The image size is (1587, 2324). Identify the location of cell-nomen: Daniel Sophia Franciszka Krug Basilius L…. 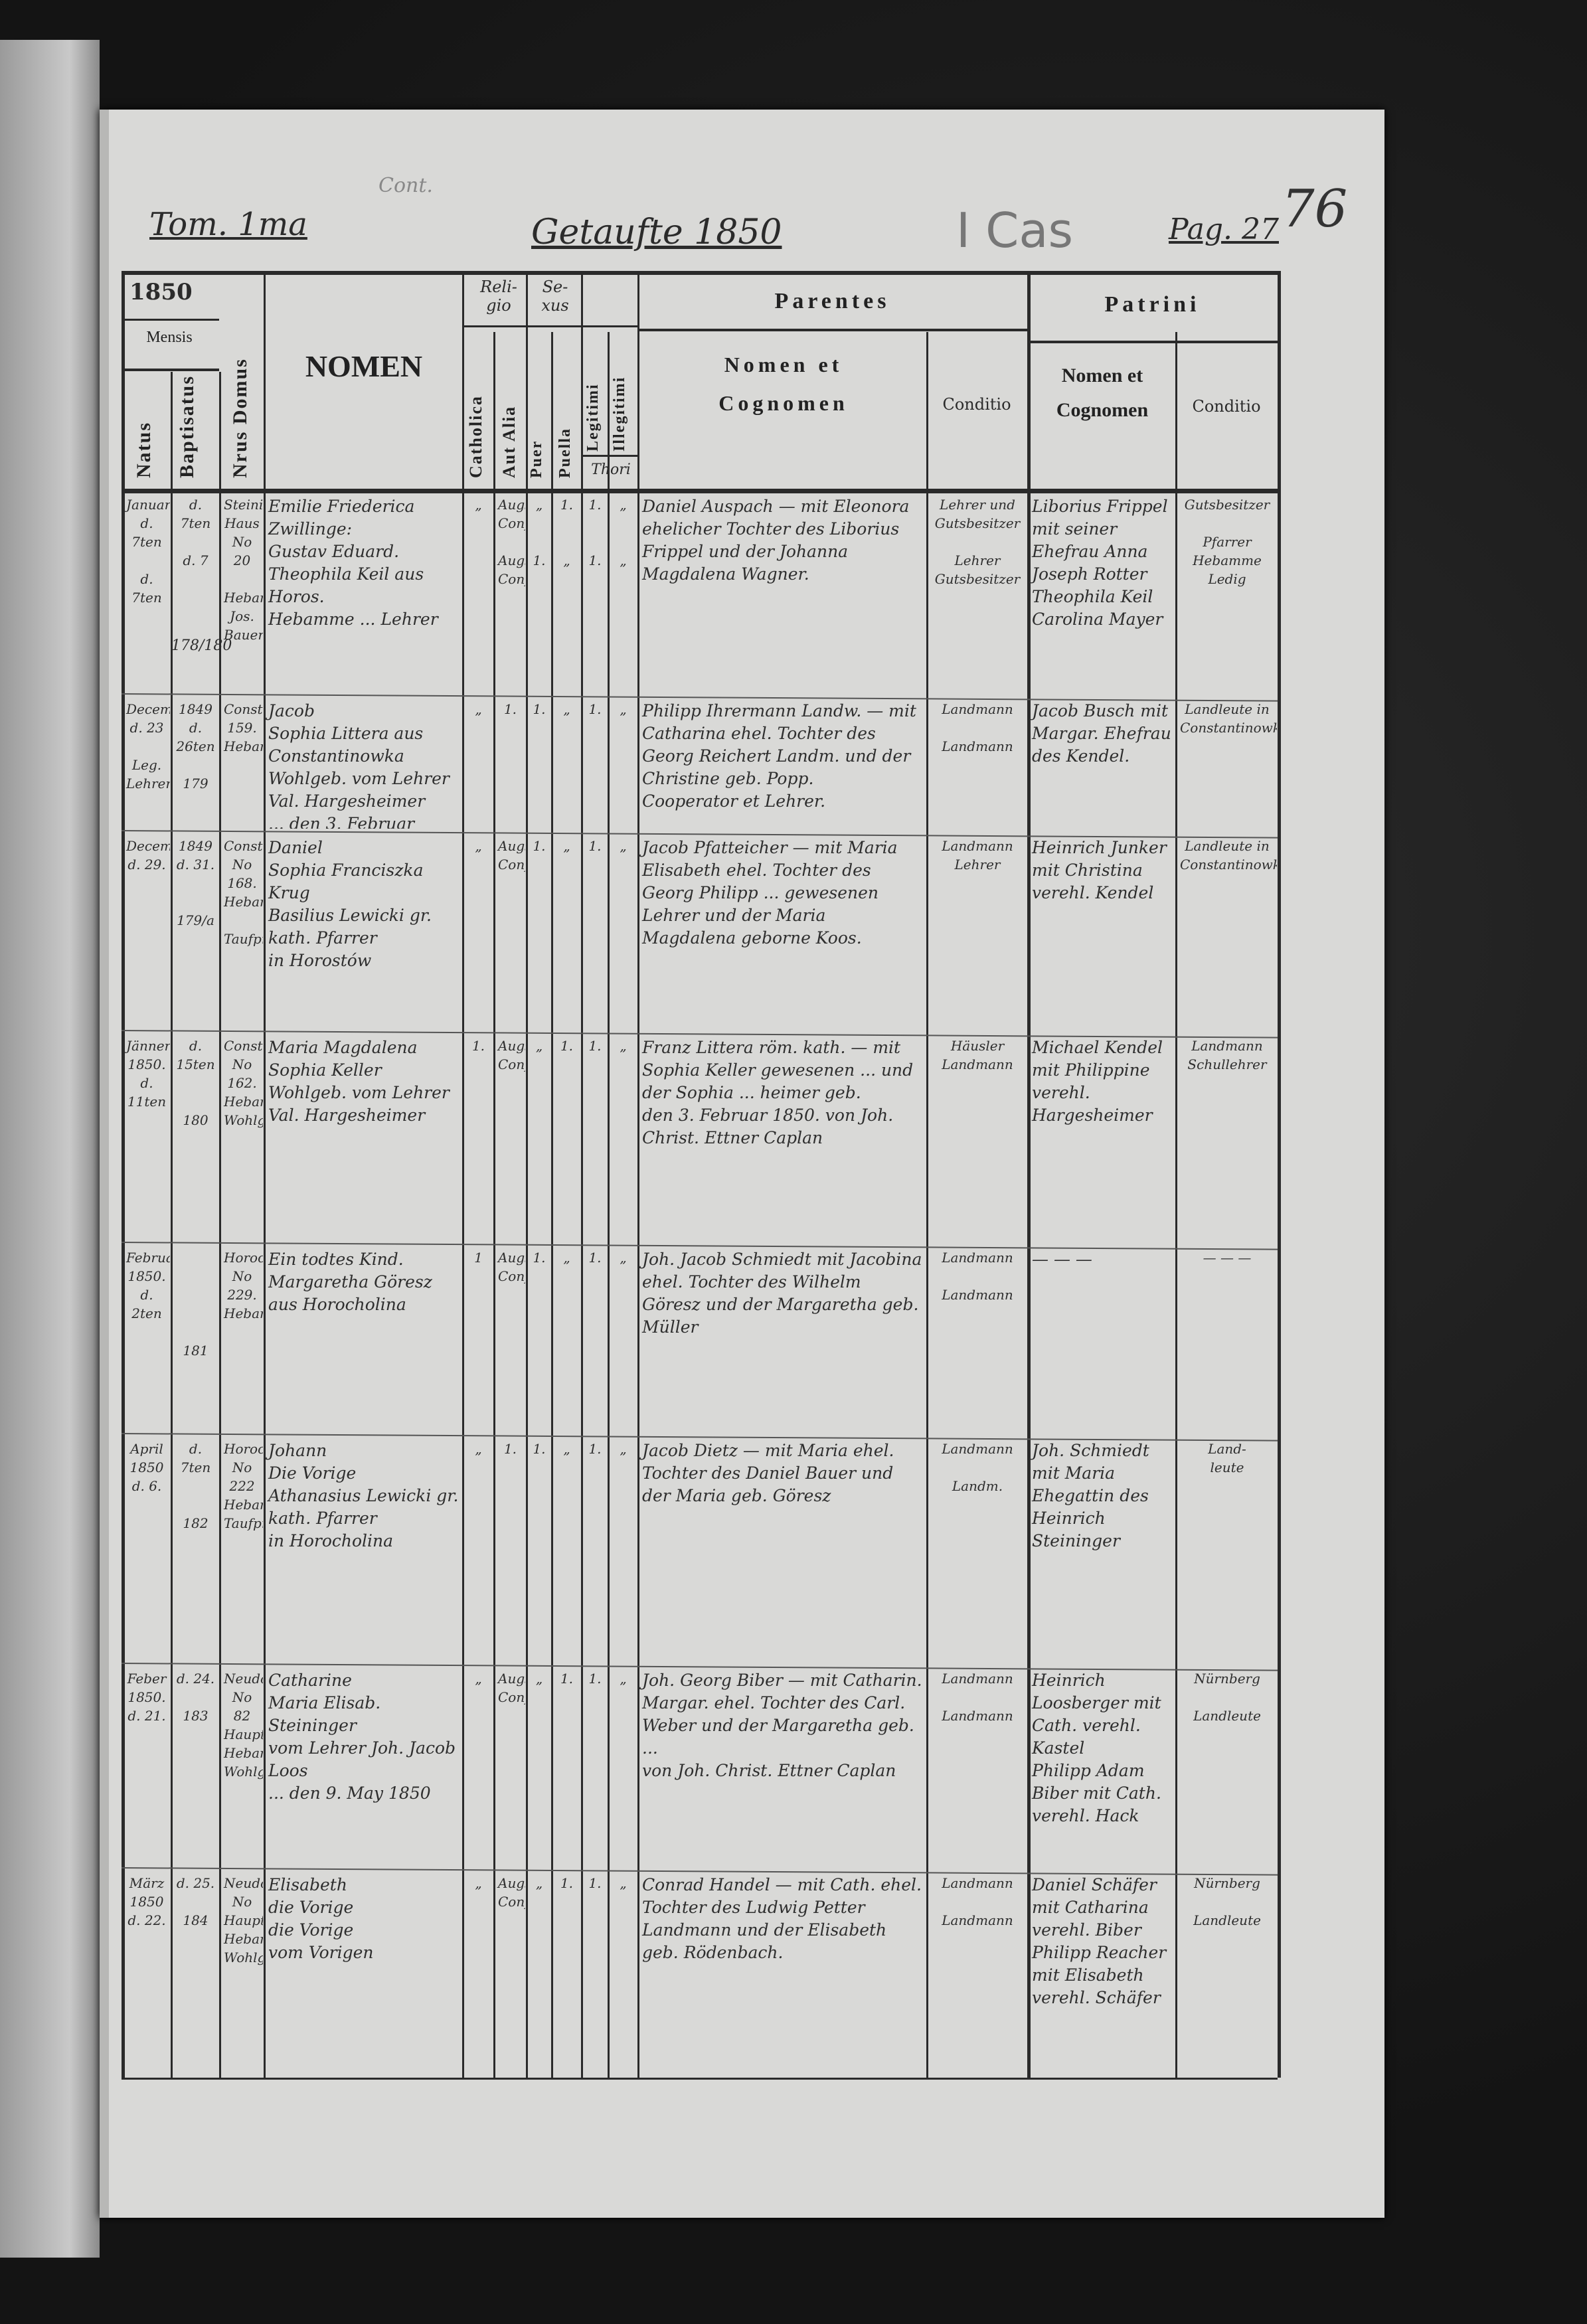
(350, 904).